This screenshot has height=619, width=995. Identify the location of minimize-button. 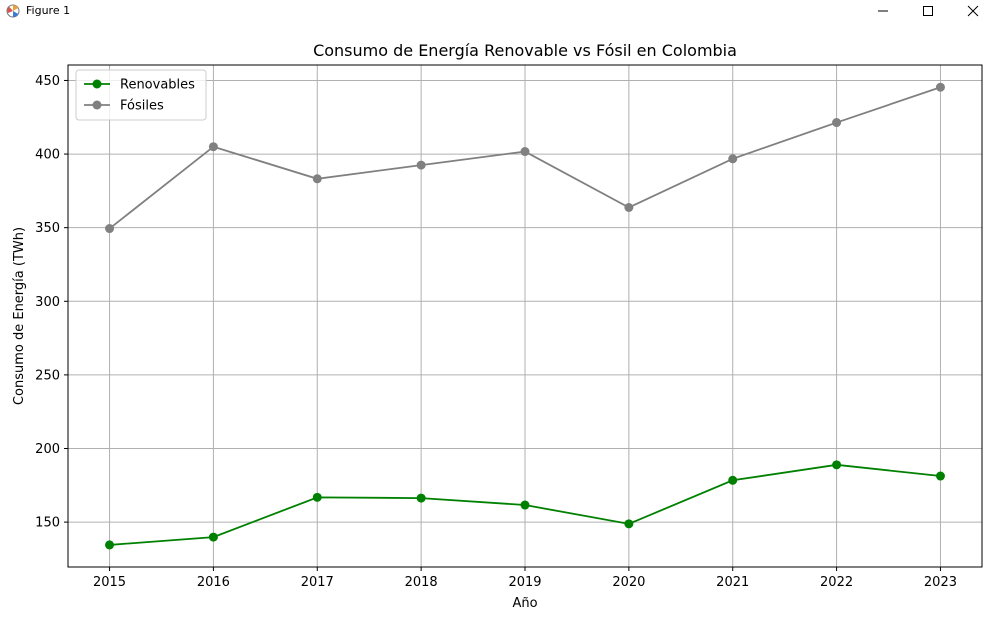
(883, 11).